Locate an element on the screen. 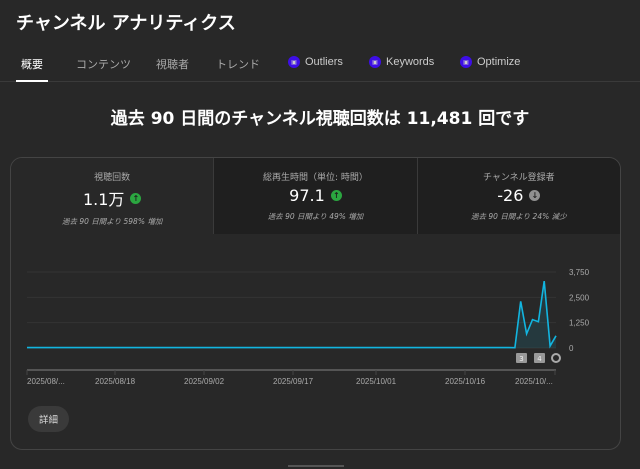 The image size is (640, 469). y-tick-label: 2,500 is located at coordinates (579, 297).